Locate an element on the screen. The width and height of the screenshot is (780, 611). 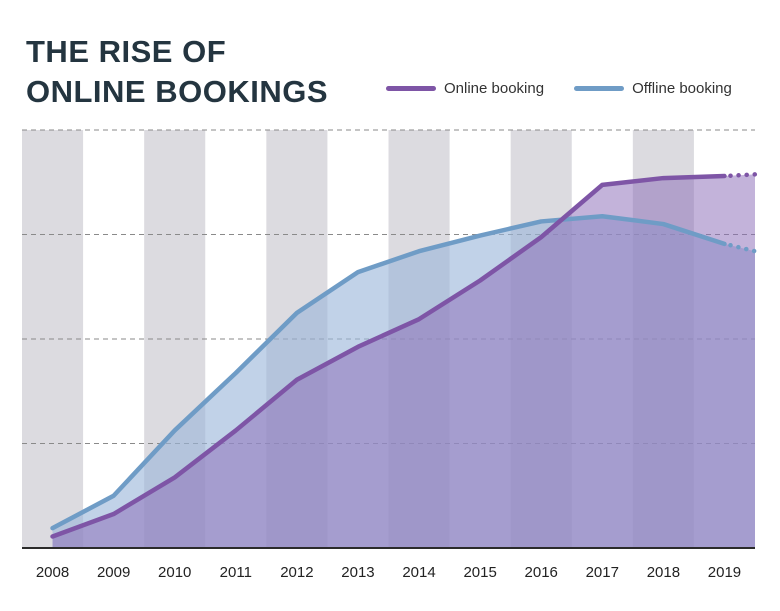
legend: Online booking Offline booking is located at coordinates (559, 88).